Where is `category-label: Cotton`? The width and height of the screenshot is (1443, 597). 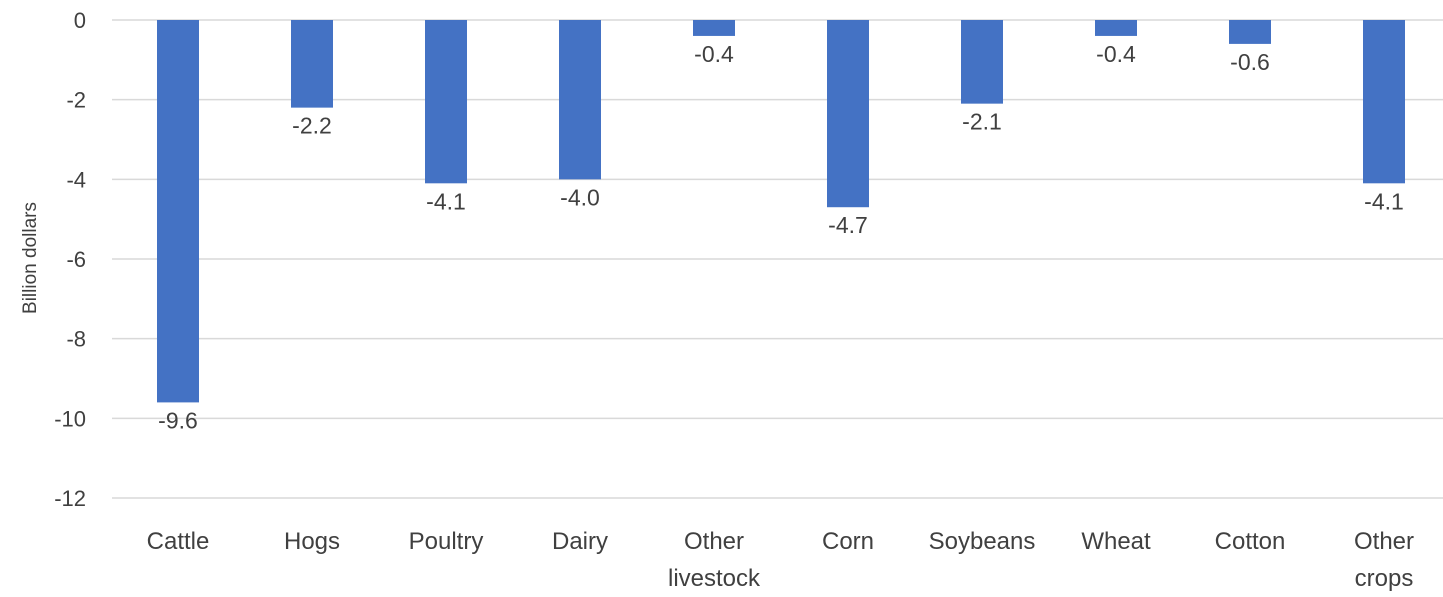 category-label: Cotton is located at coordinates (1250, 541).